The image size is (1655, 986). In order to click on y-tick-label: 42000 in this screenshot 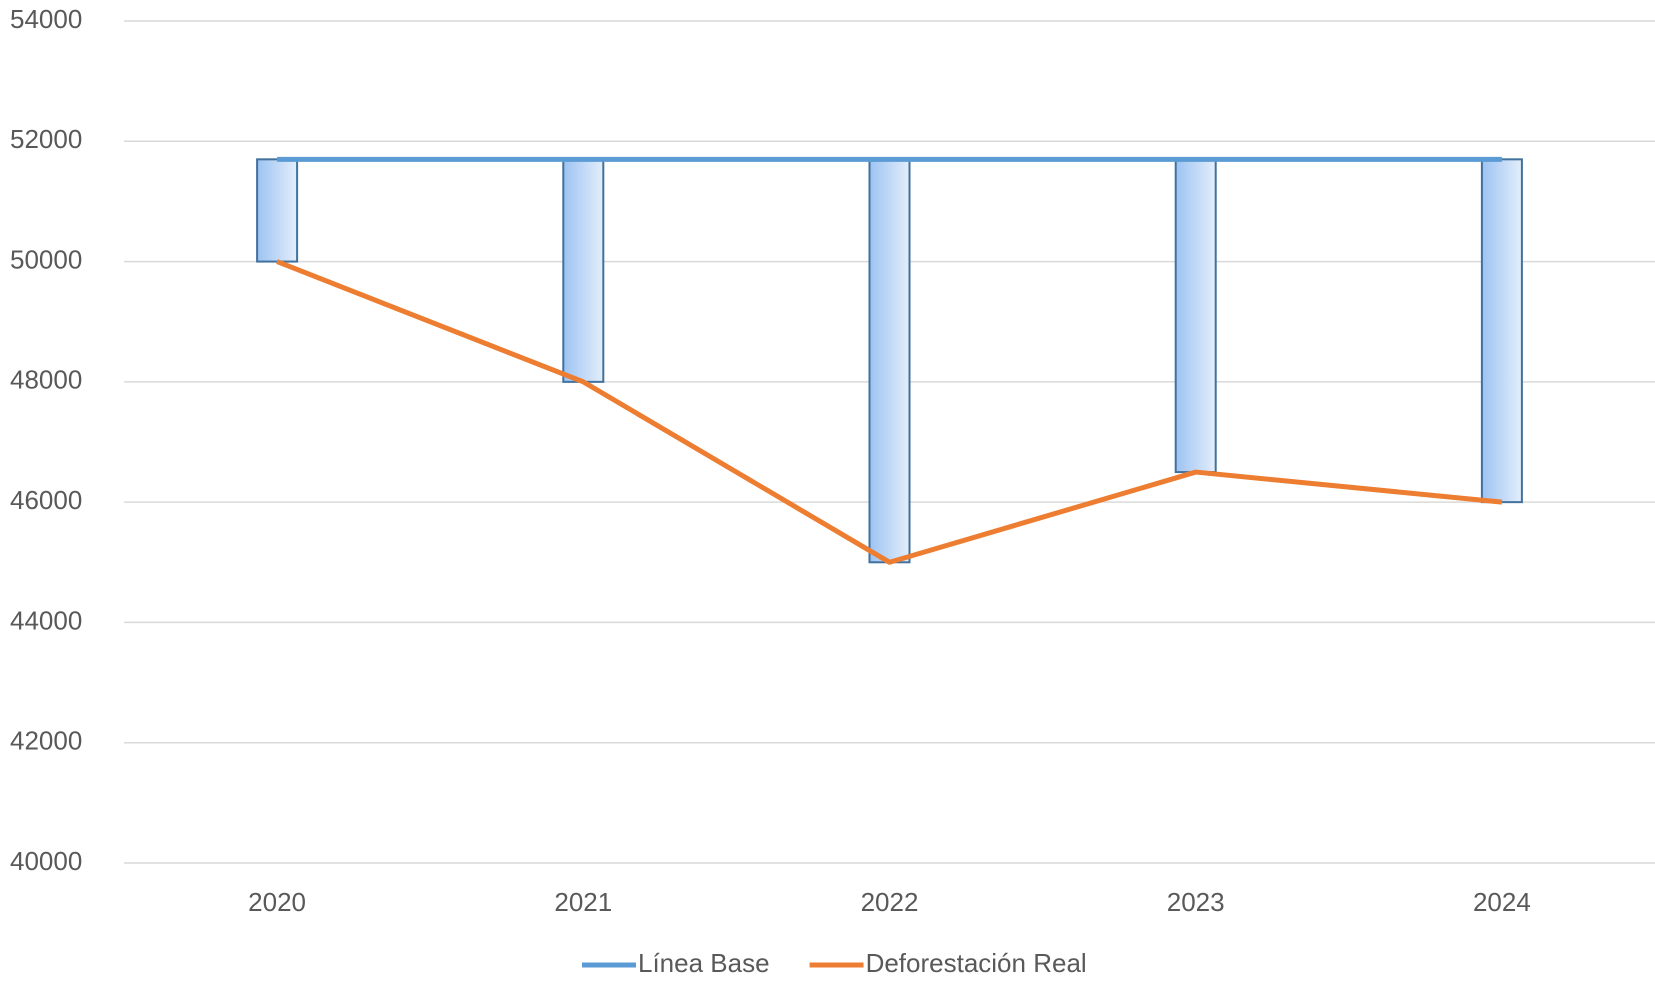, I will do `click(46, 741)`.